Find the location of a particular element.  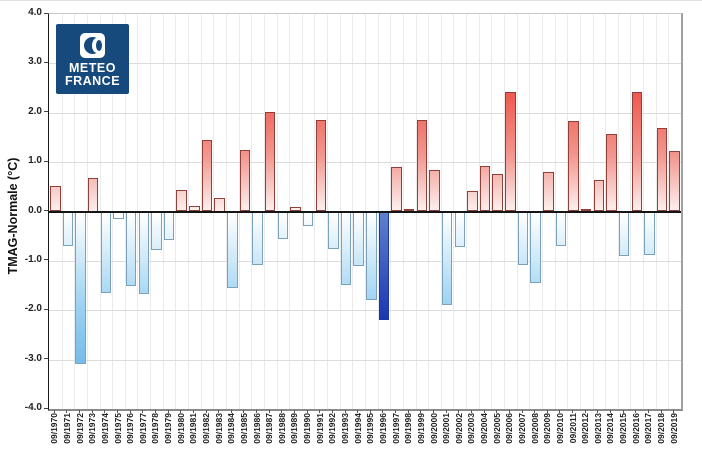

bar-09-2019 is located at coordinates (674, 181).